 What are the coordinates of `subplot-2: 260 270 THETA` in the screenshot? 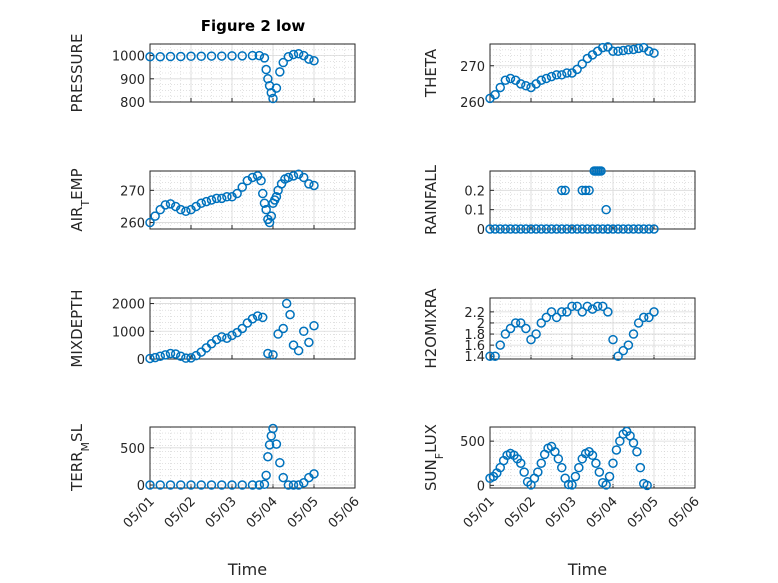 It's located at (559, 76).